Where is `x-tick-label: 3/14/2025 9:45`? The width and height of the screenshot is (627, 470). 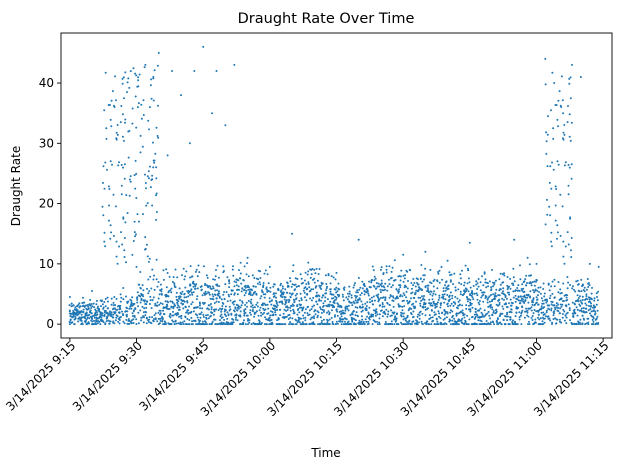
x-tick-label: 3/14/2025 9:45 is located at coordinates (174, 376).